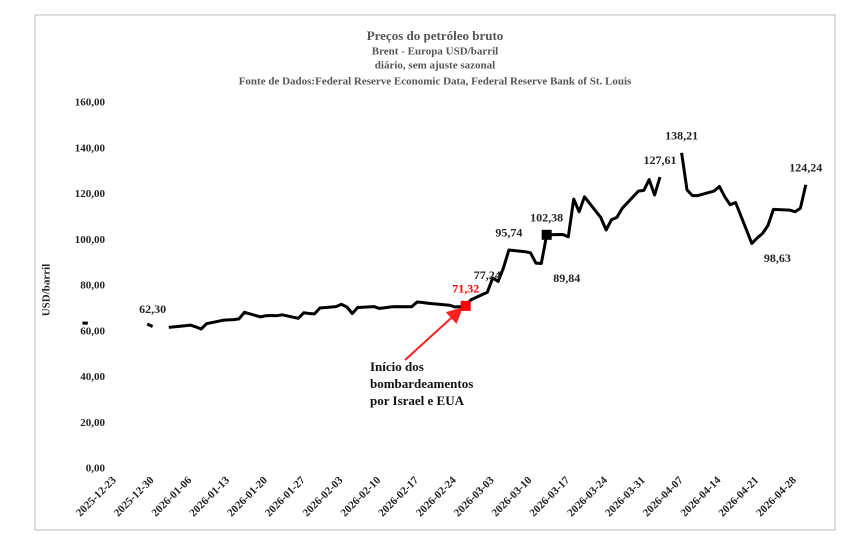 The height and width of the screenshot is (550, 855). Describe the element at coordinates (805, 168) in the screenshot. I see `value-label: 124,24` at that location.